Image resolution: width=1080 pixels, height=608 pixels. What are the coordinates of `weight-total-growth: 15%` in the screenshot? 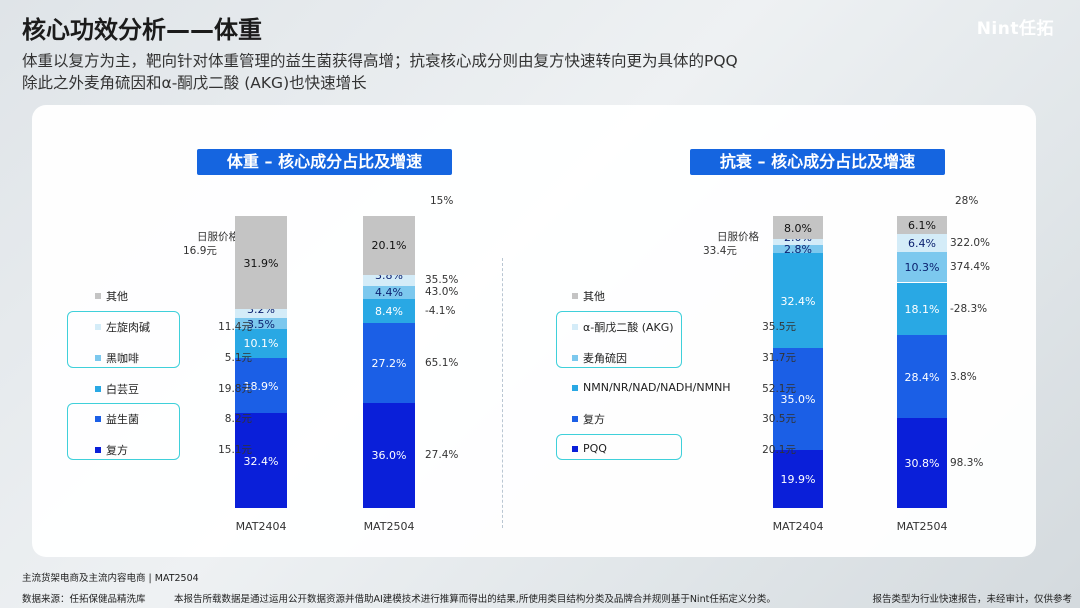 It's located at (442, 201).